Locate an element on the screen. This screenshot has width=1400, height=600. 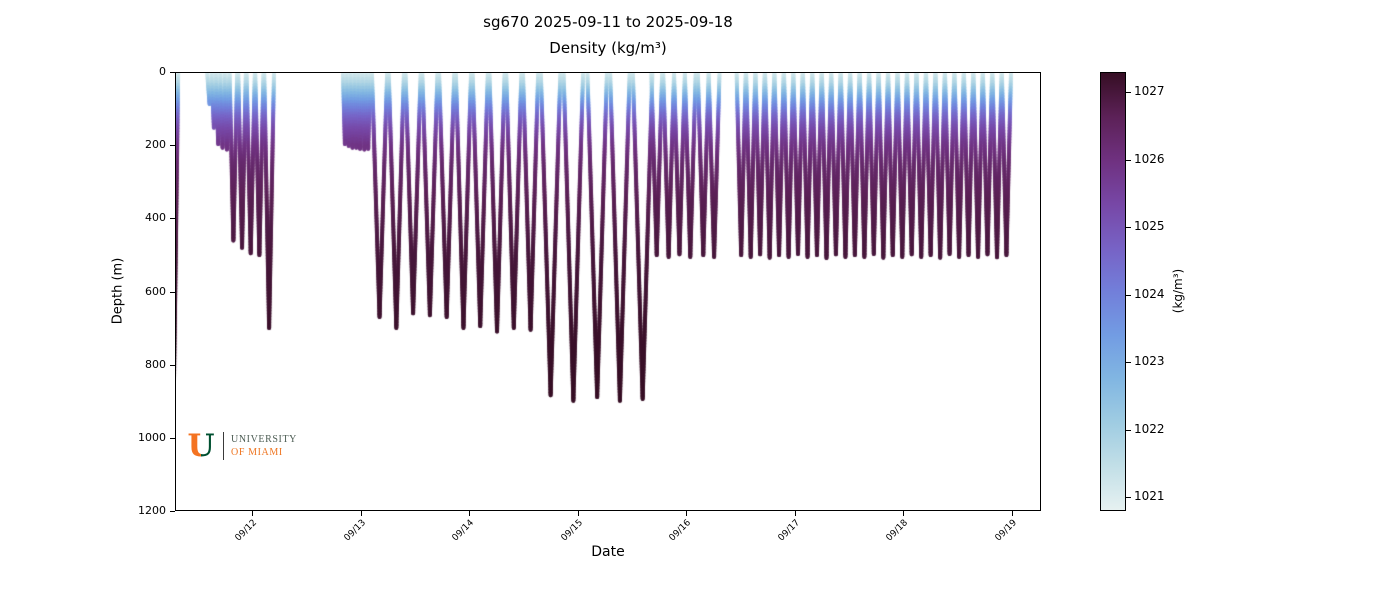
x-tick-label: 09/16 is located at coordinates (680, 531).